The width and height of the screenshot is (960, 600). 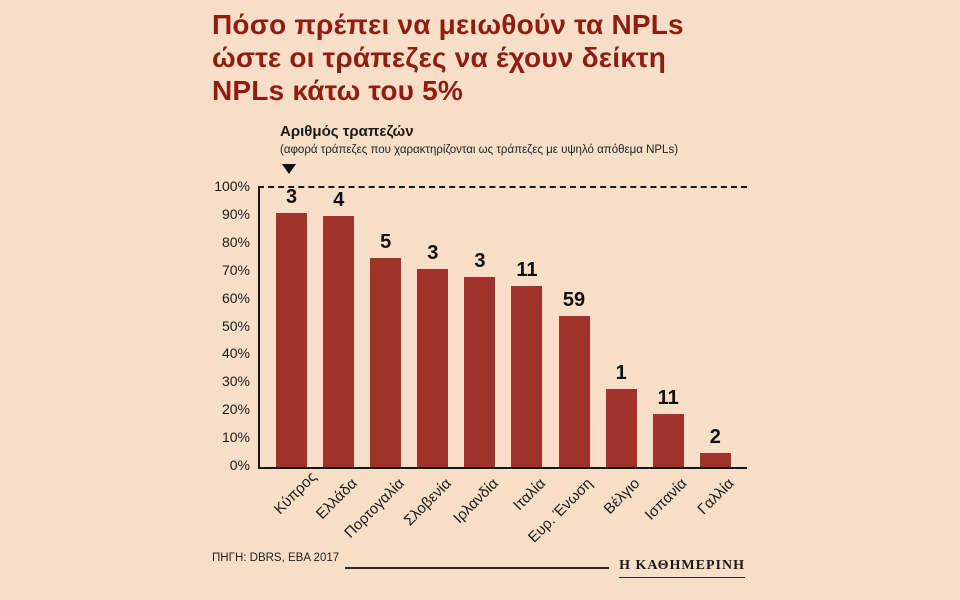 I want to click on brand-rule-line, so click(x=477, y=568).